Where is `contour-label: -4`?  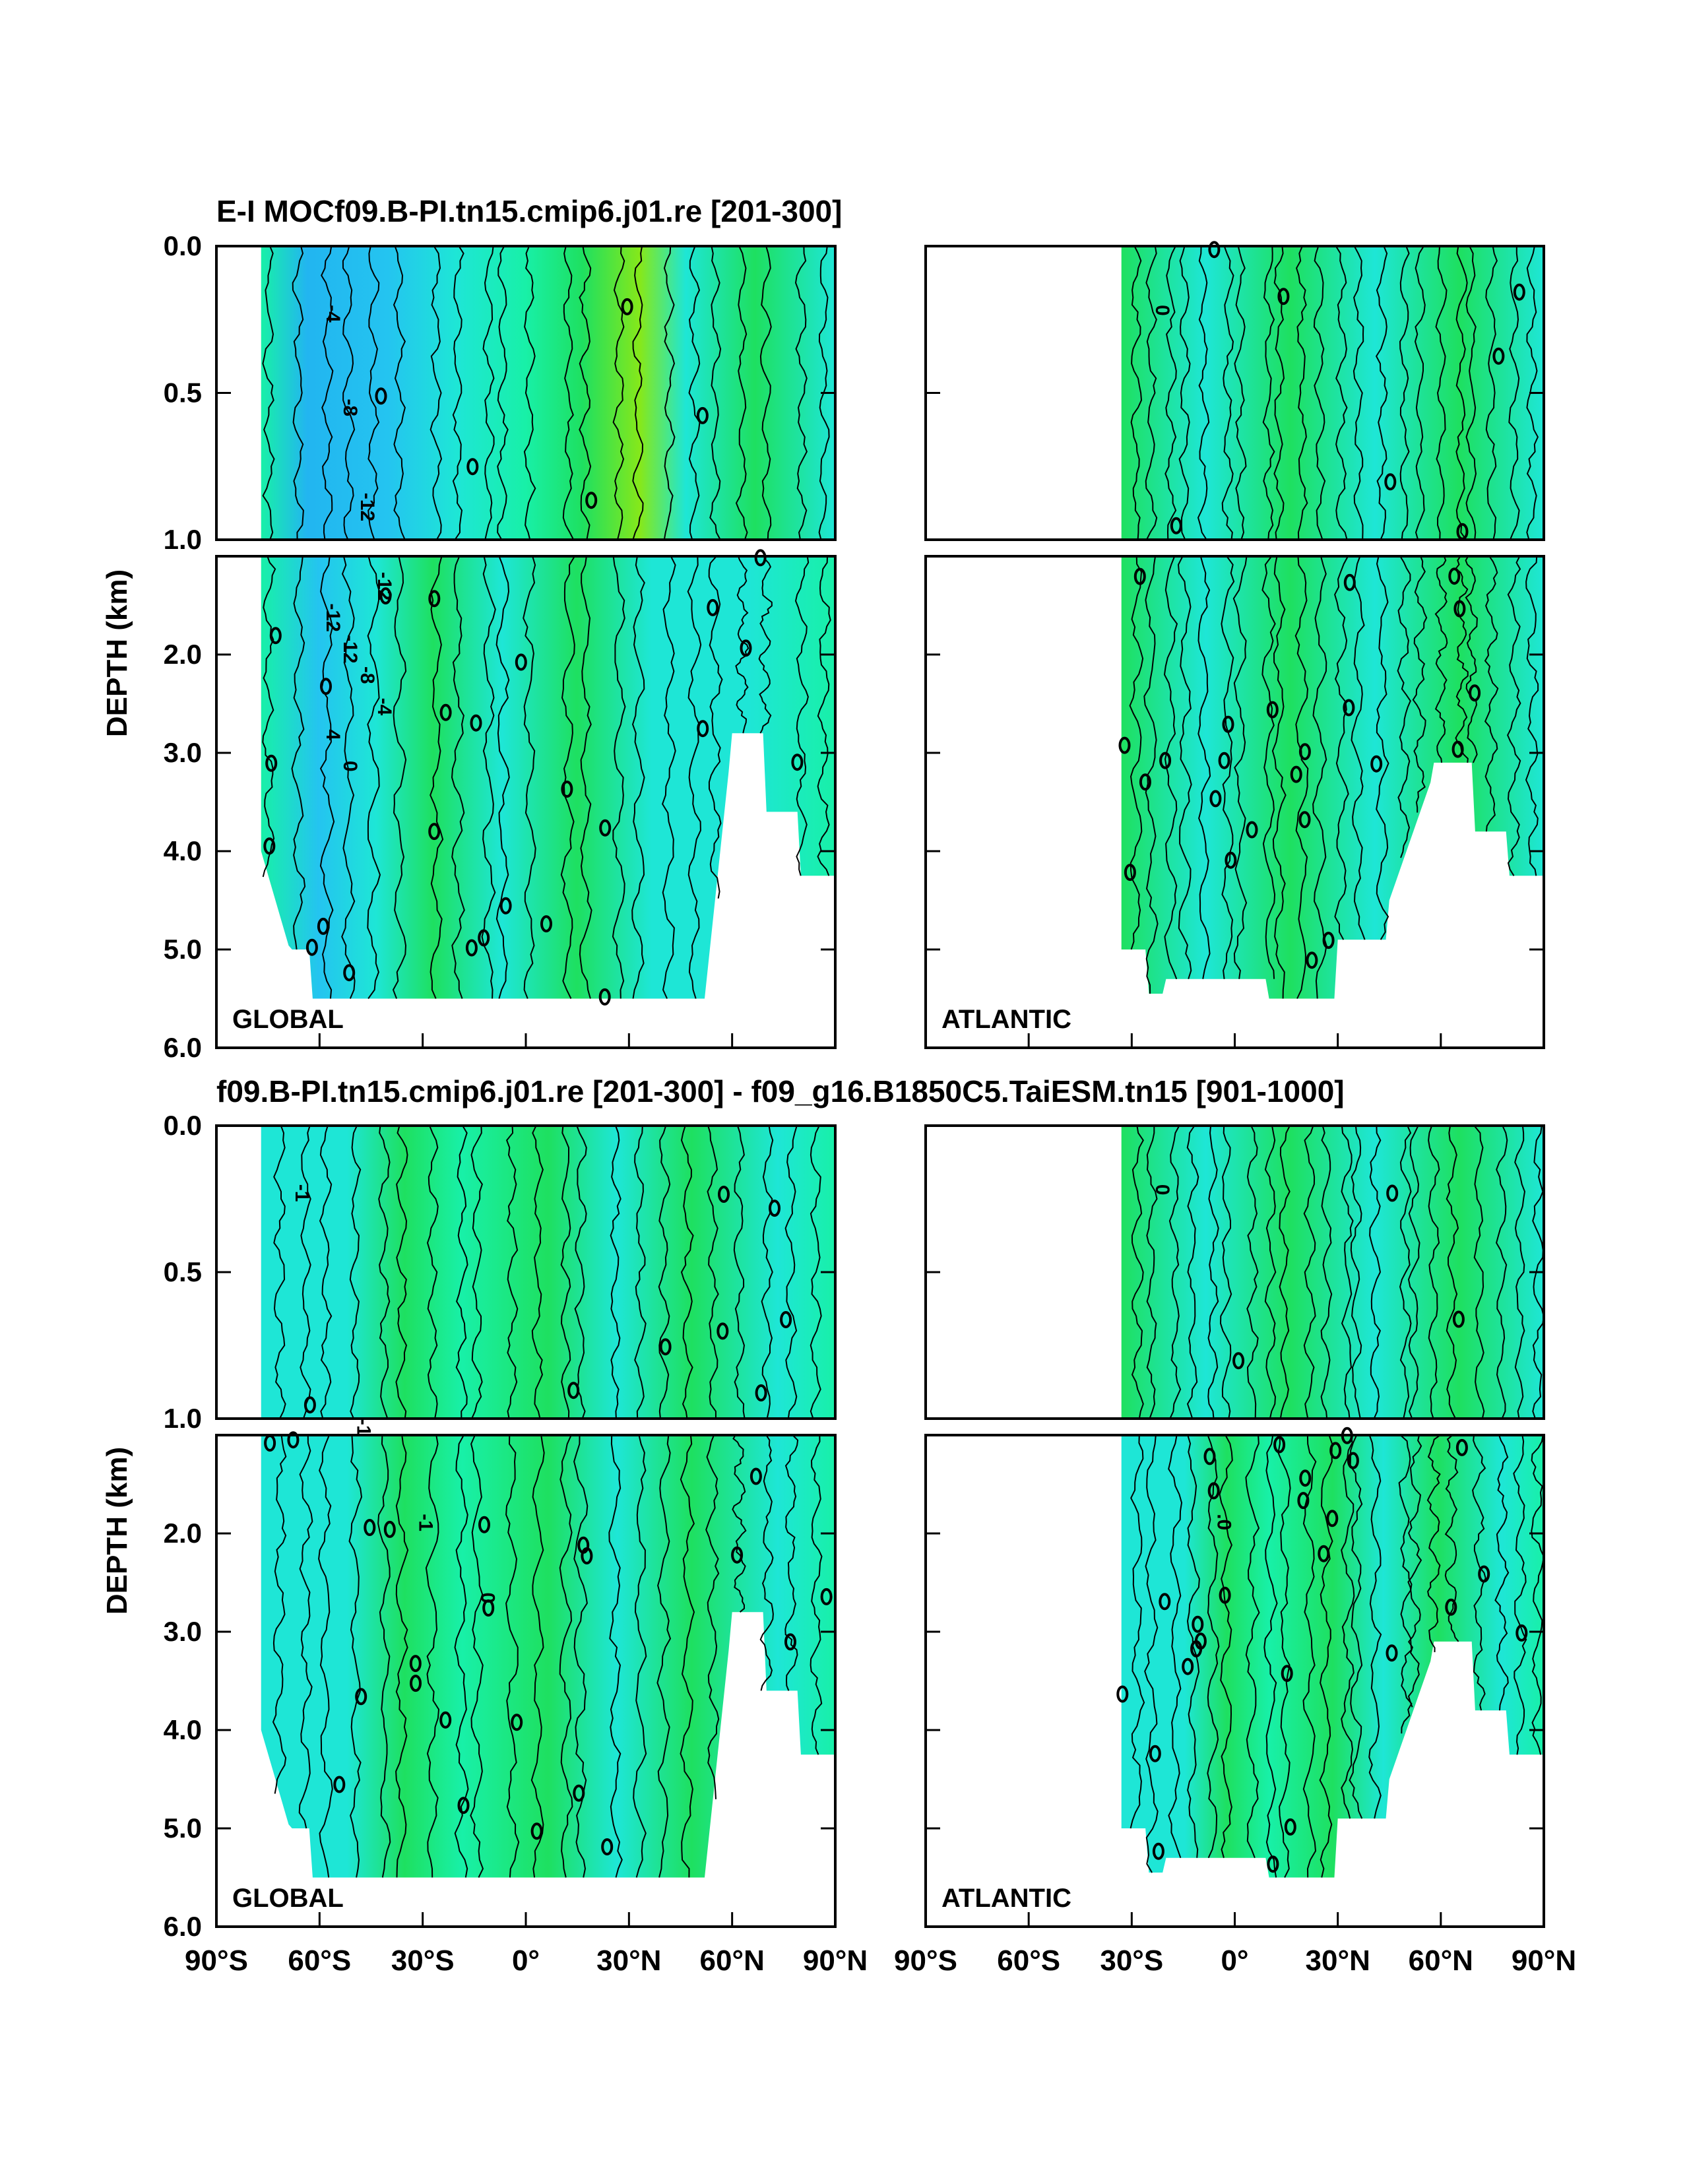
contour-label: -4 is located at coordinates (333, 314).